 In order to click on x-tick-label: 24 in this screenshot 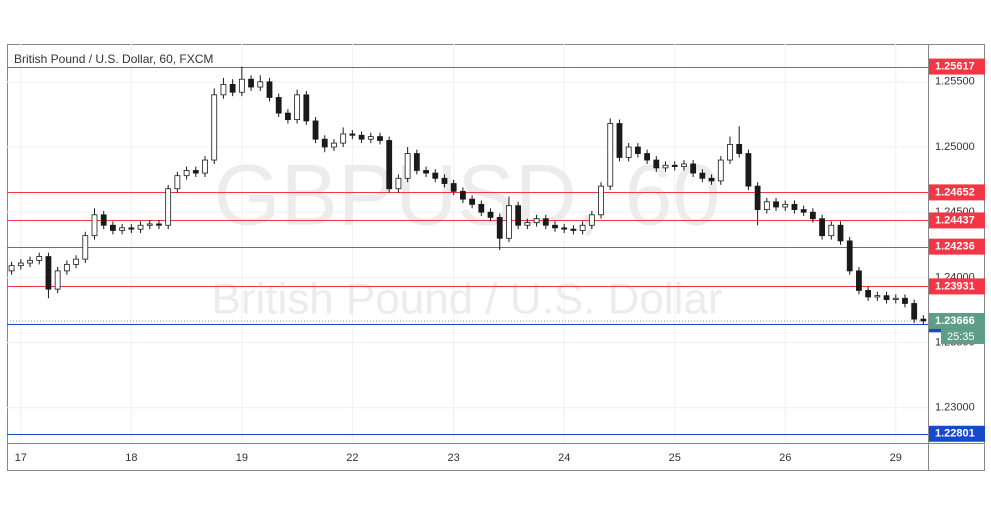, I will do `click(564, 458)`.